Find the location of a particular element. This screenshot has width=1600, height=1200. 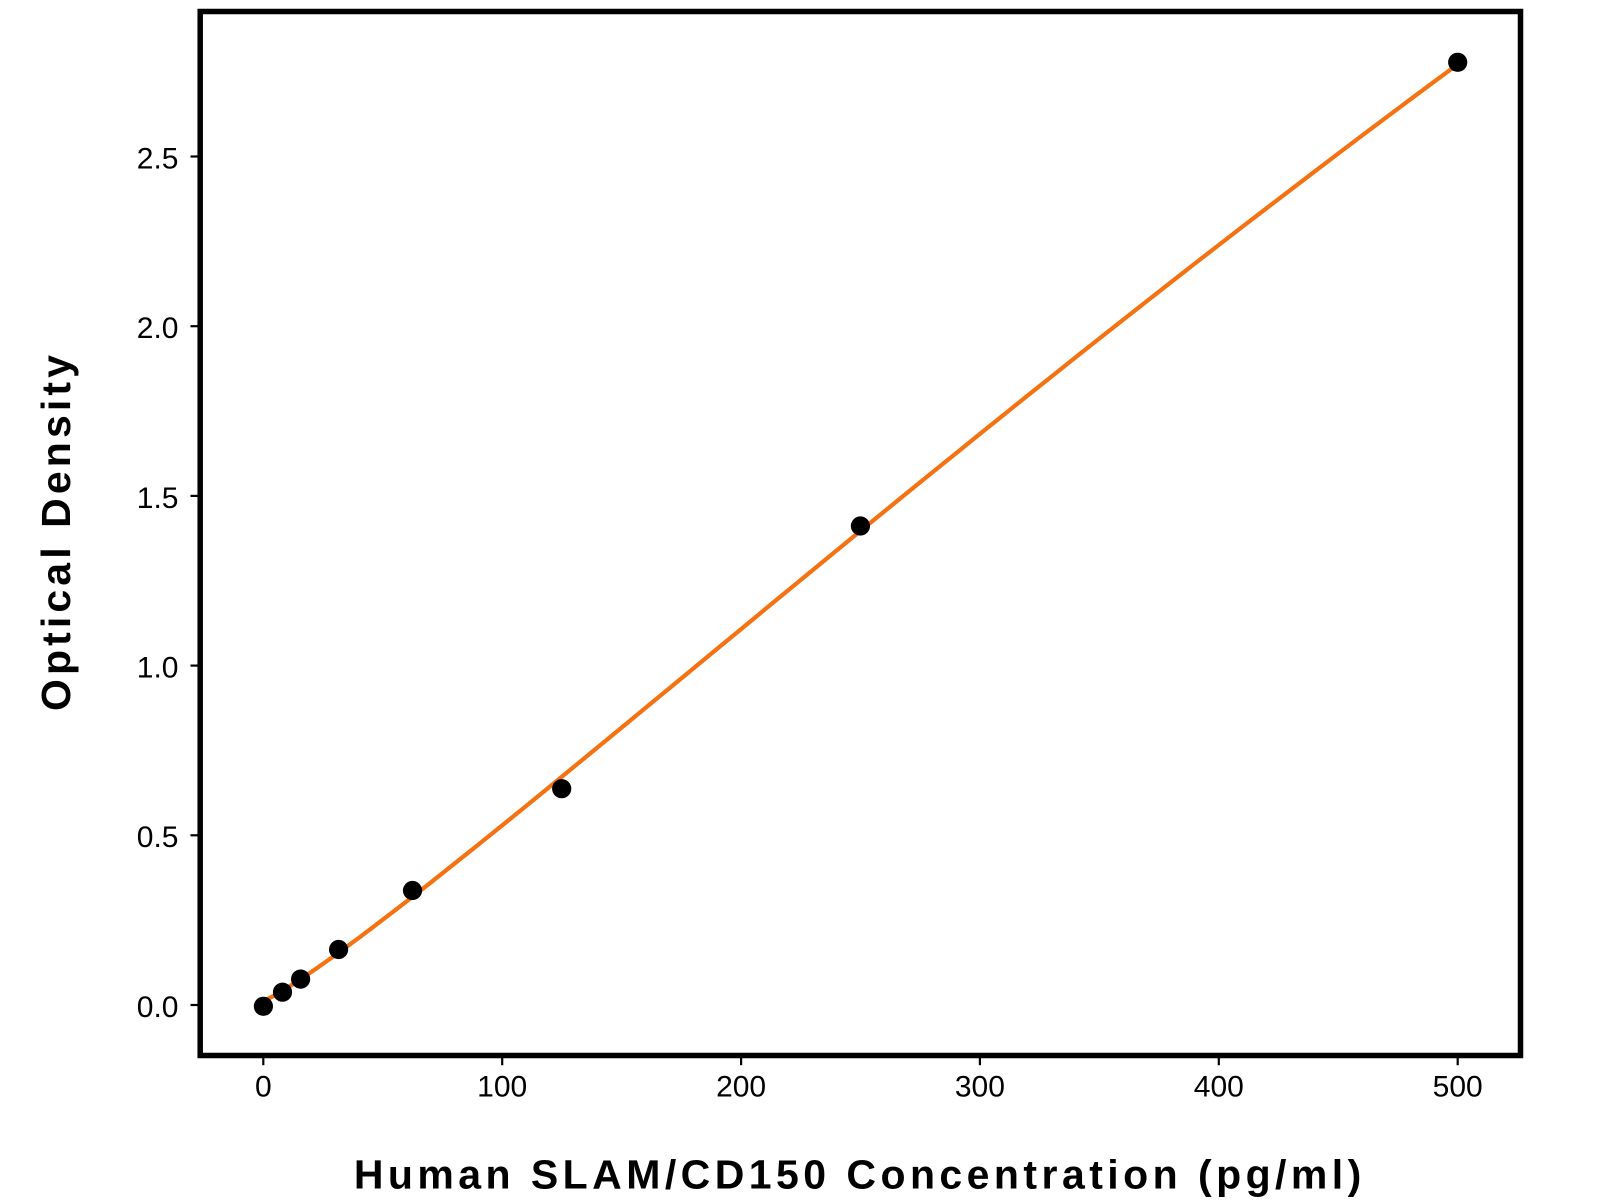

svg-text: 2.5 is located at coordinates (158, 158).